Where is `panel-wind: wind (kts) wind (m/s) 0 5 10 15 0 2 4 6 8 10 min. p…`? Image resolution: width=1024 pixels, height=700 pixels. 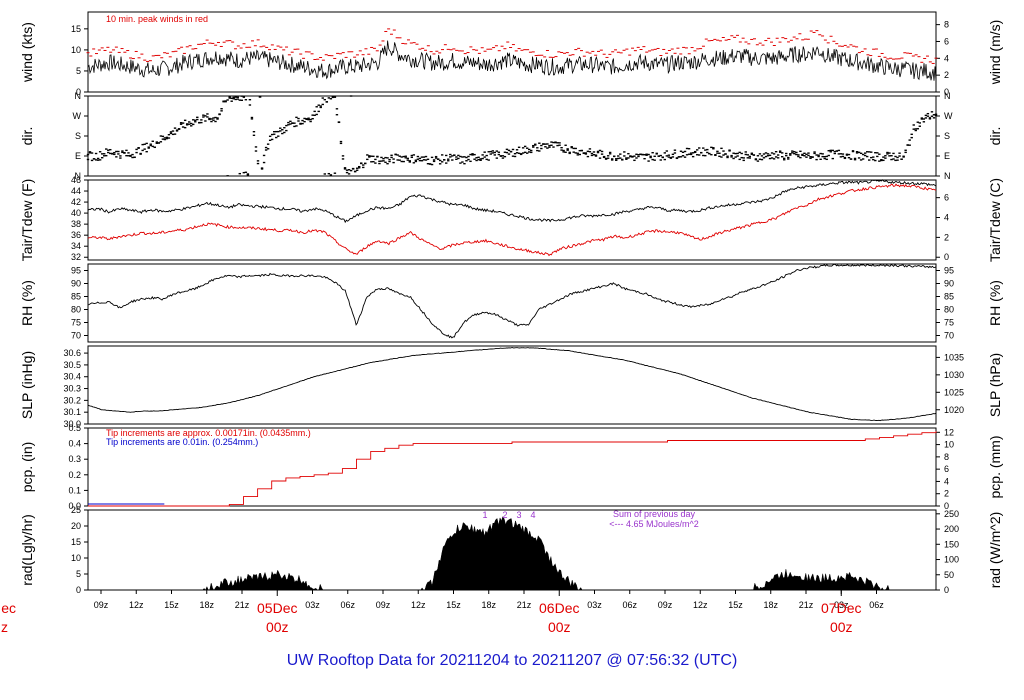
panel-wind: wind (kts) wind (m/s) 0 5 10 15 0 2 4 6 8 10 min. p… is located at coordinates (511, 54).